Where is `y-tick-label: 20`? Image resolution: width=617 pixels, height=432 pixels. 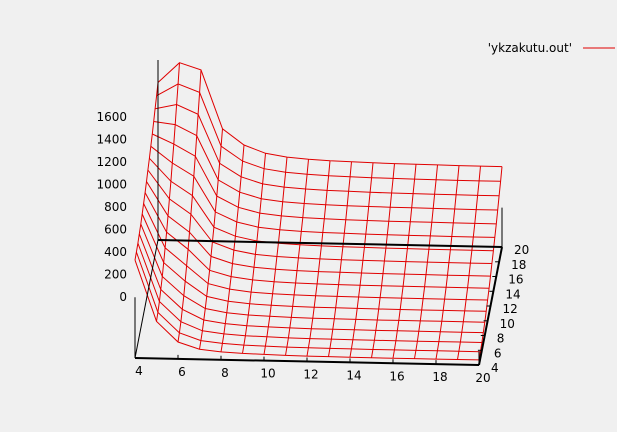 y-tick-label: 20 is located at coordinates (521, 250).